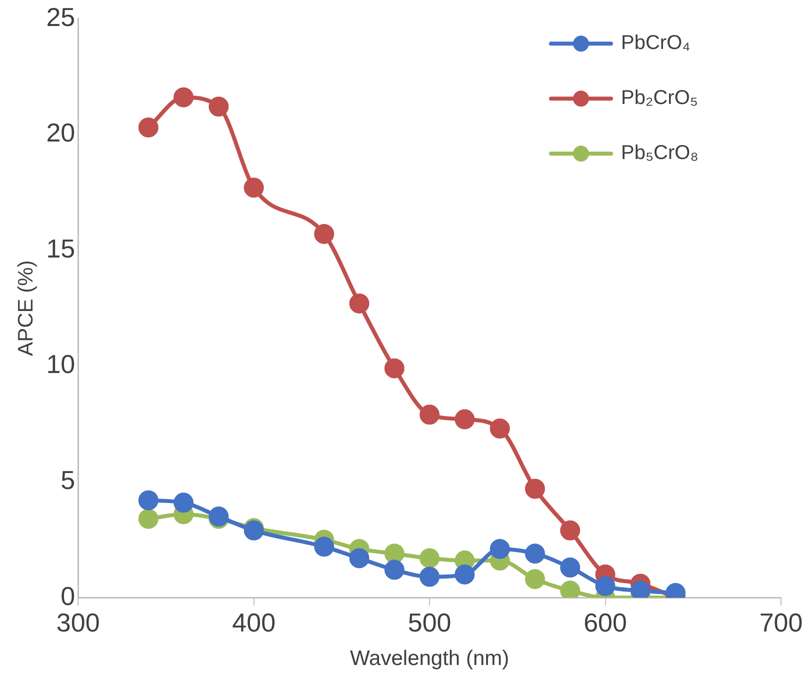 Image resolution: width=811 pixels, height=686 pixels. I want to click on x-tick-label: 700, so click(781, 622).